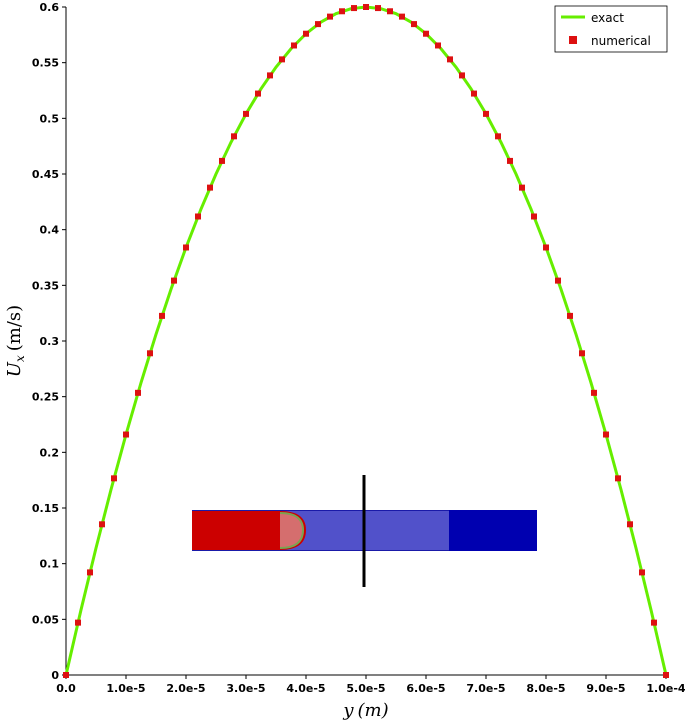 The image size is (685, 724). I want to click on inset-interface, so click(292, 530).